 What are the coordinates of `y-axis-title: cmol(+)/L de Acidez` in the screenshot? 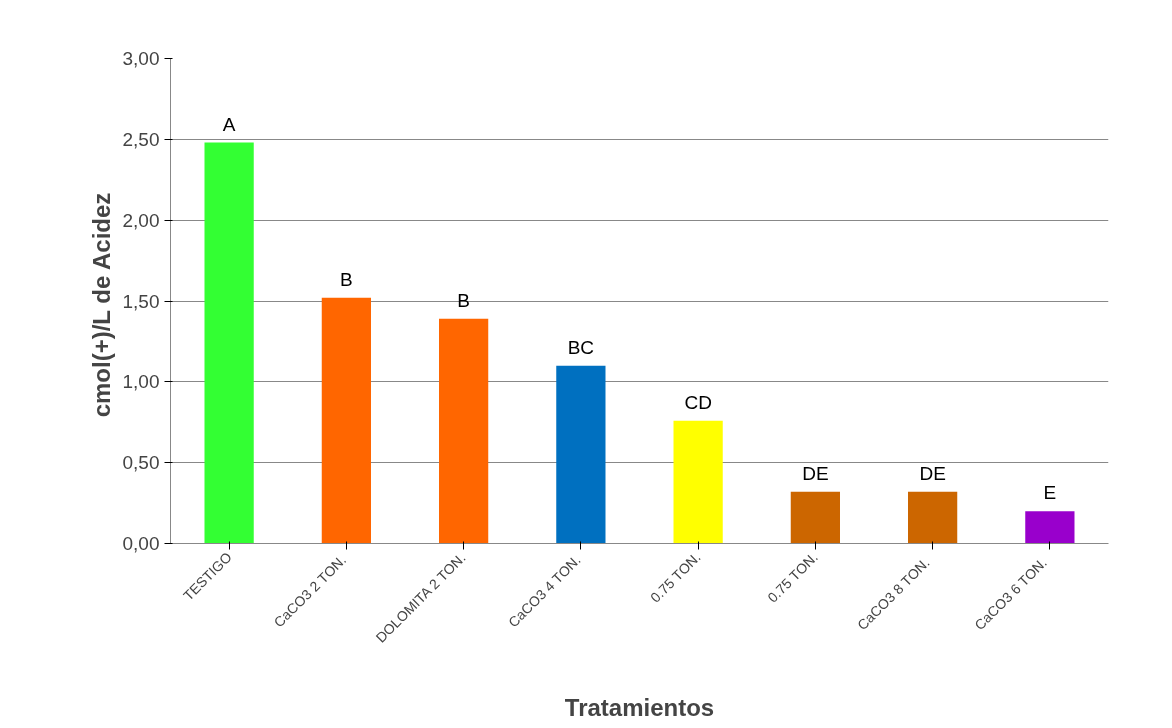 It's located at (101, 305).